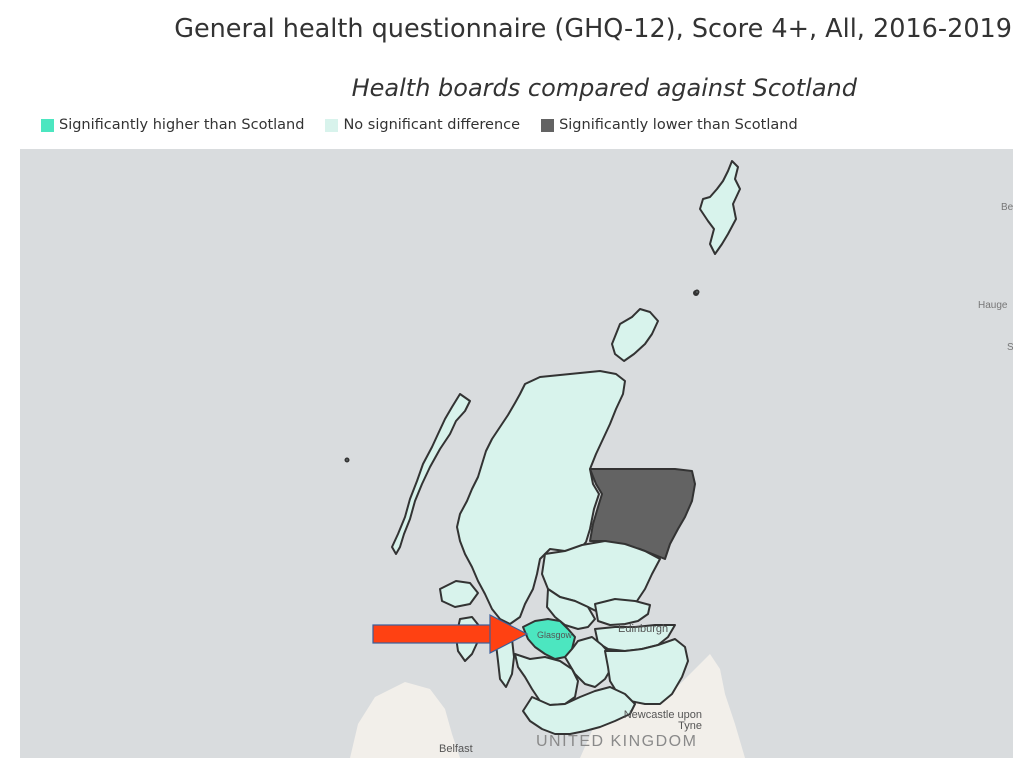 This screenshot has width=1028, height=771. What do you see at coordinates (548, 125) in the screenshot?
I see `legend-swatch-lower` at bounding box center [548, 125].